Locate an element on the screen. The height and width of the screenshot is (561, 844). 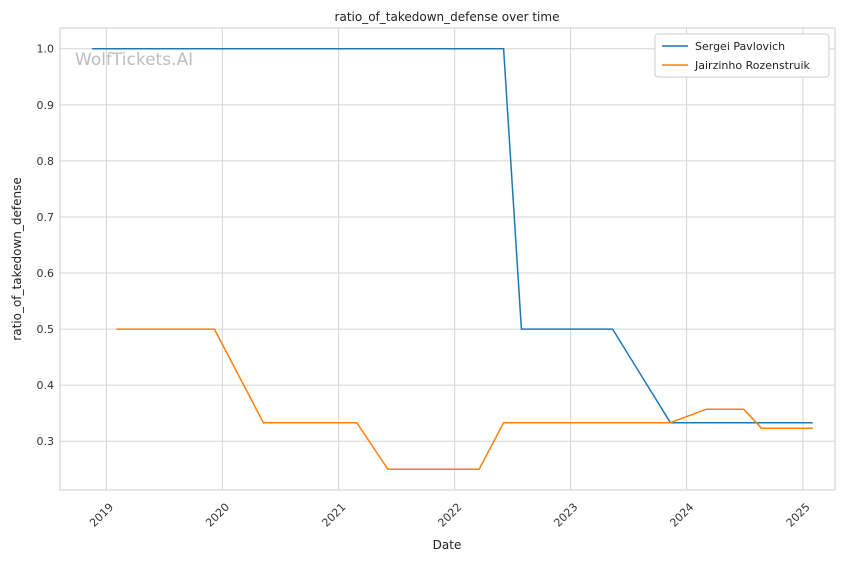
y-tick-label: 1.0 is located at coordinates (46, 49).